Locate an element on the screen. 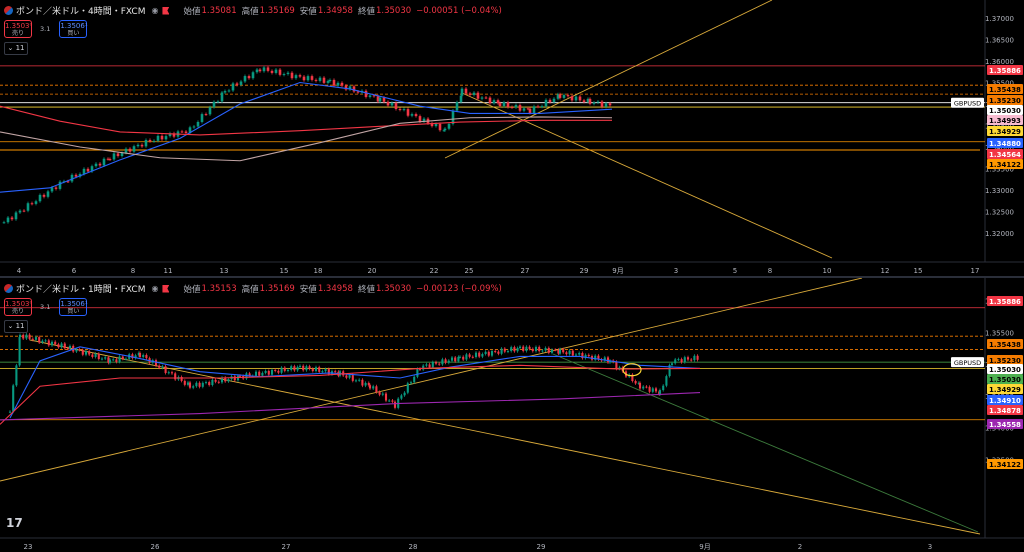  price-axis-label: 1.35500 is located at coordinates (999, 84).